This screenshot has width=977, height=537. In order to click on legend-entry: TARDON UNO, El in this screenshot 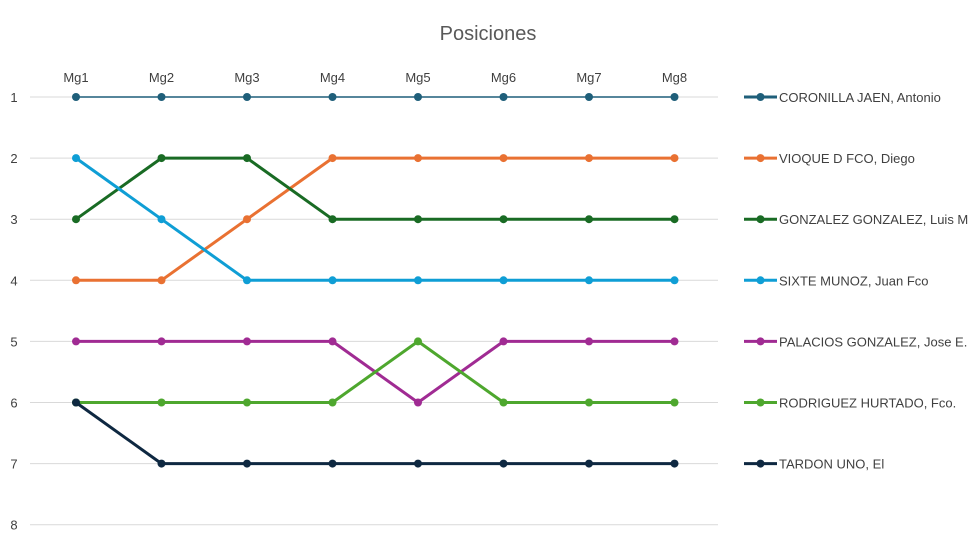, I will do `click(814, 464)`.